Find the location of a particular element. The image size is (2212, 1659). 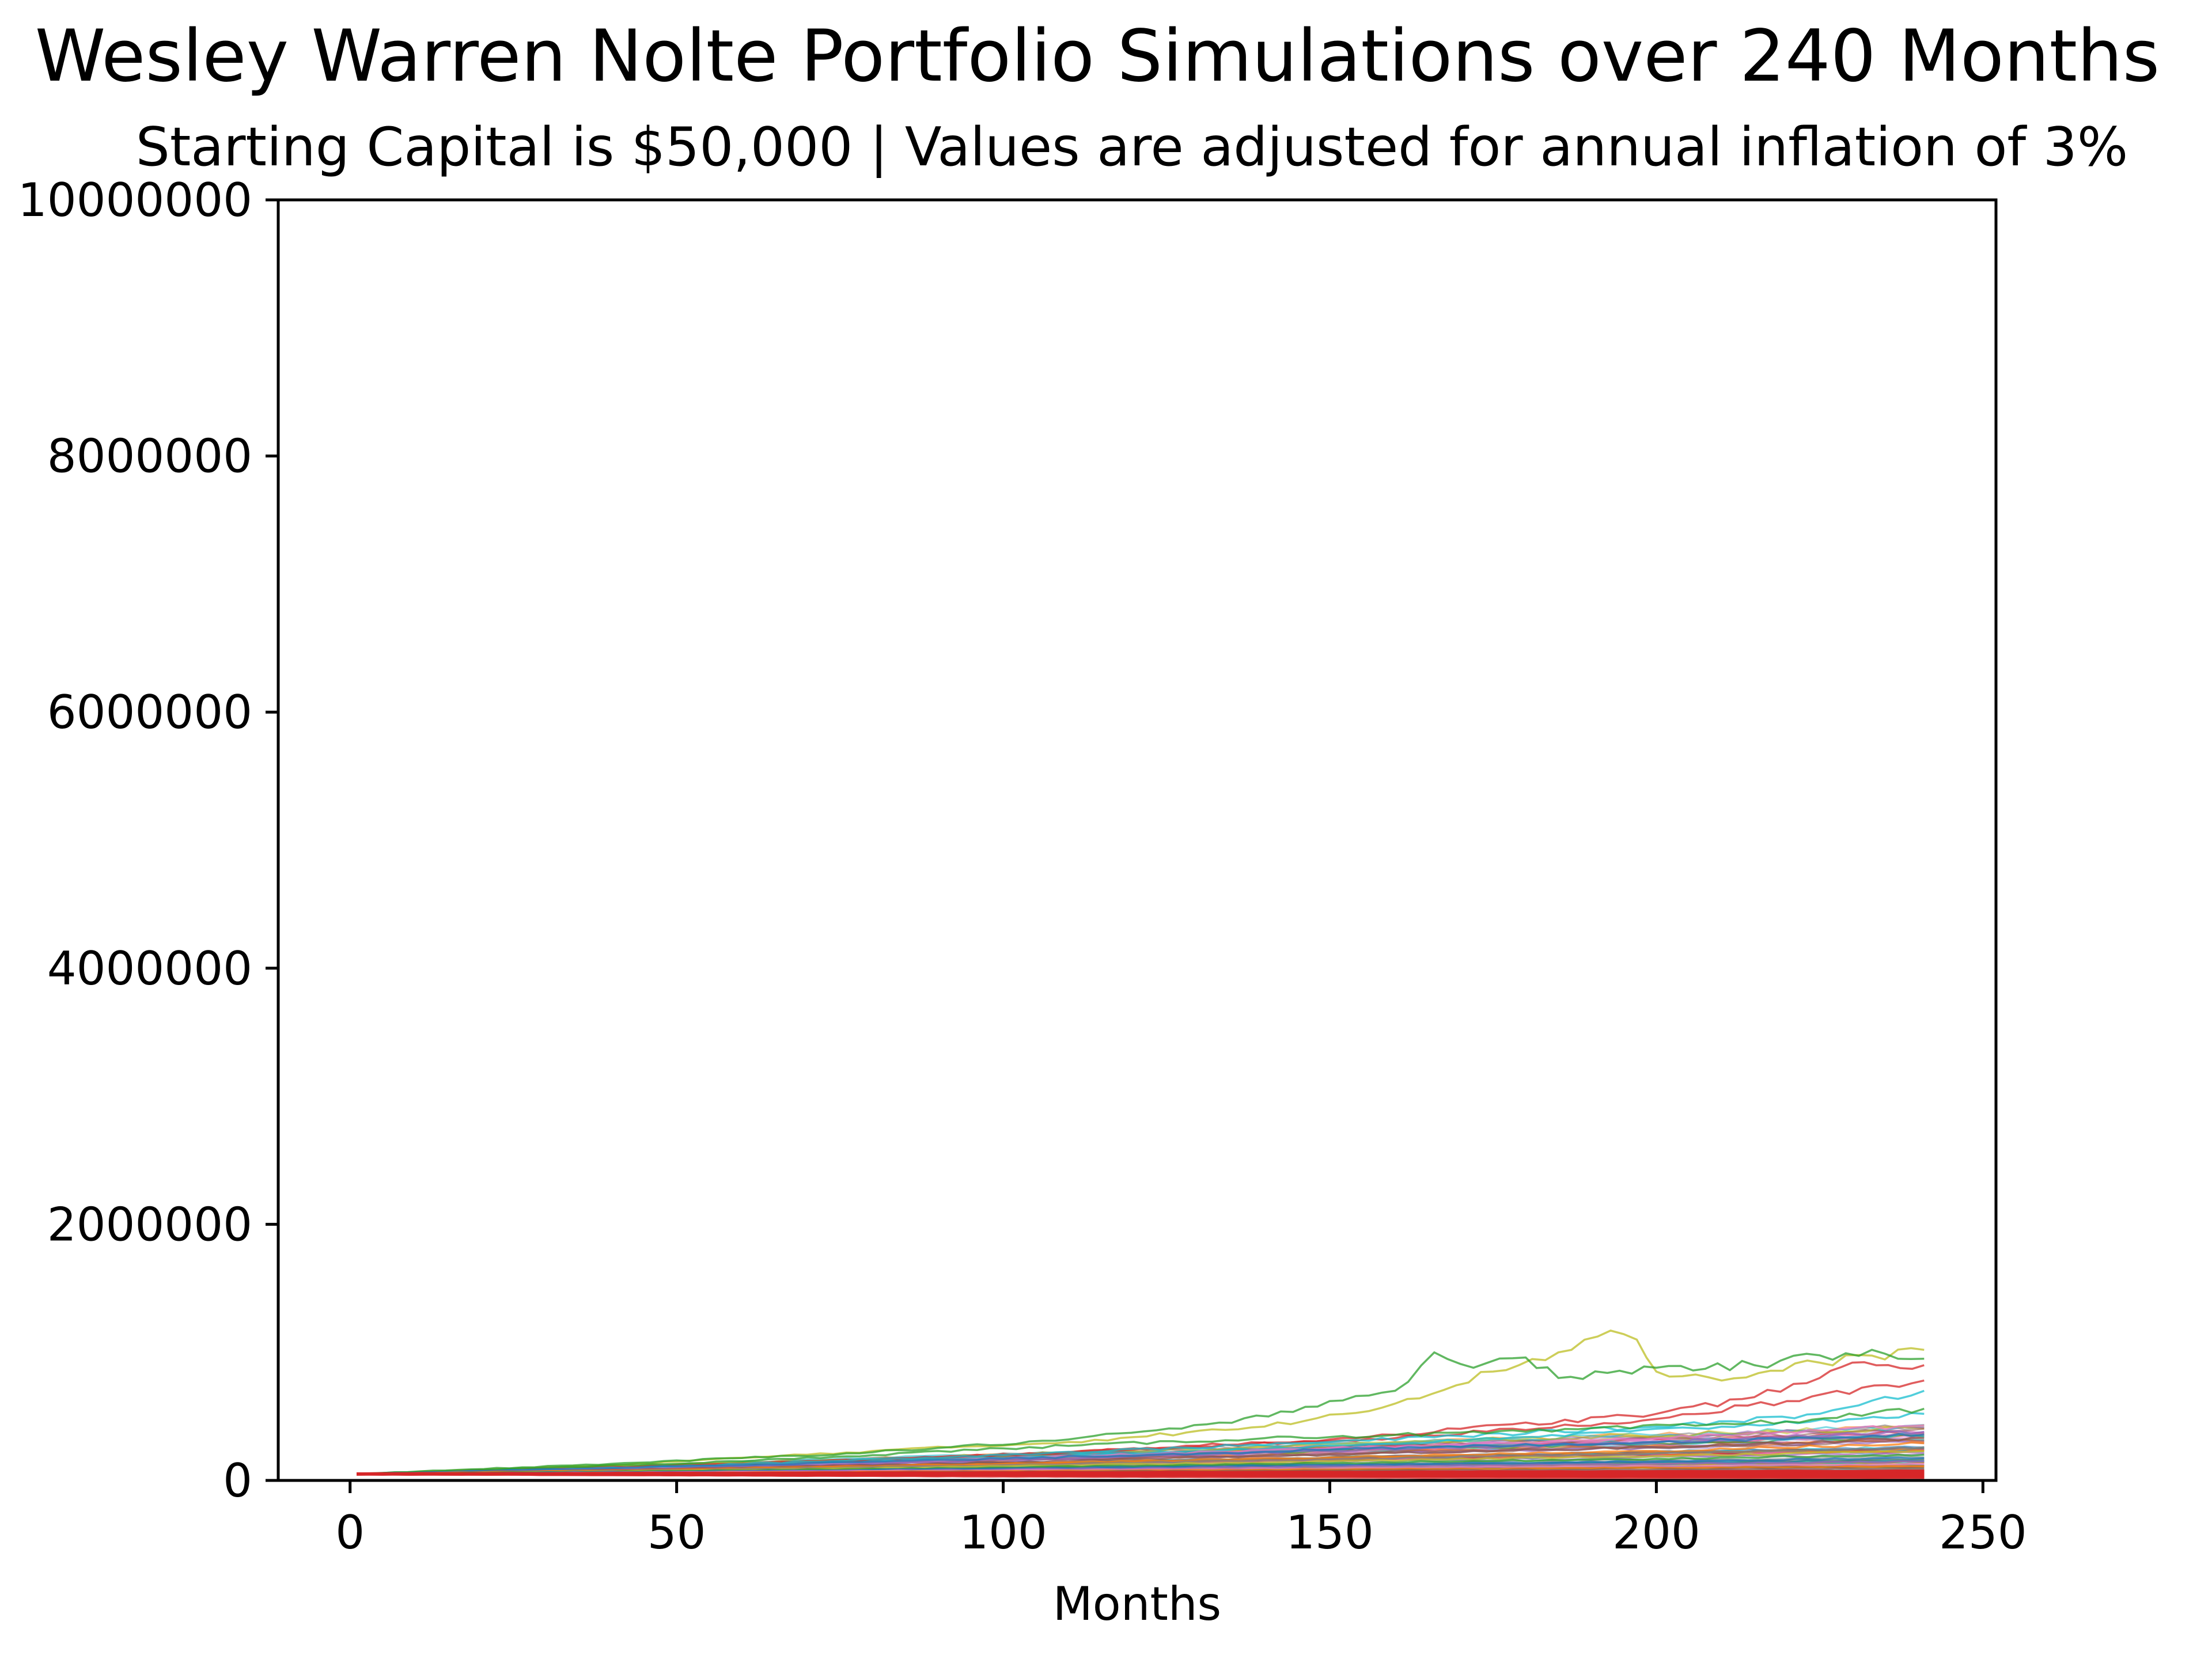

x-tick-label: 250 is located at coordinates (1983, 1532).